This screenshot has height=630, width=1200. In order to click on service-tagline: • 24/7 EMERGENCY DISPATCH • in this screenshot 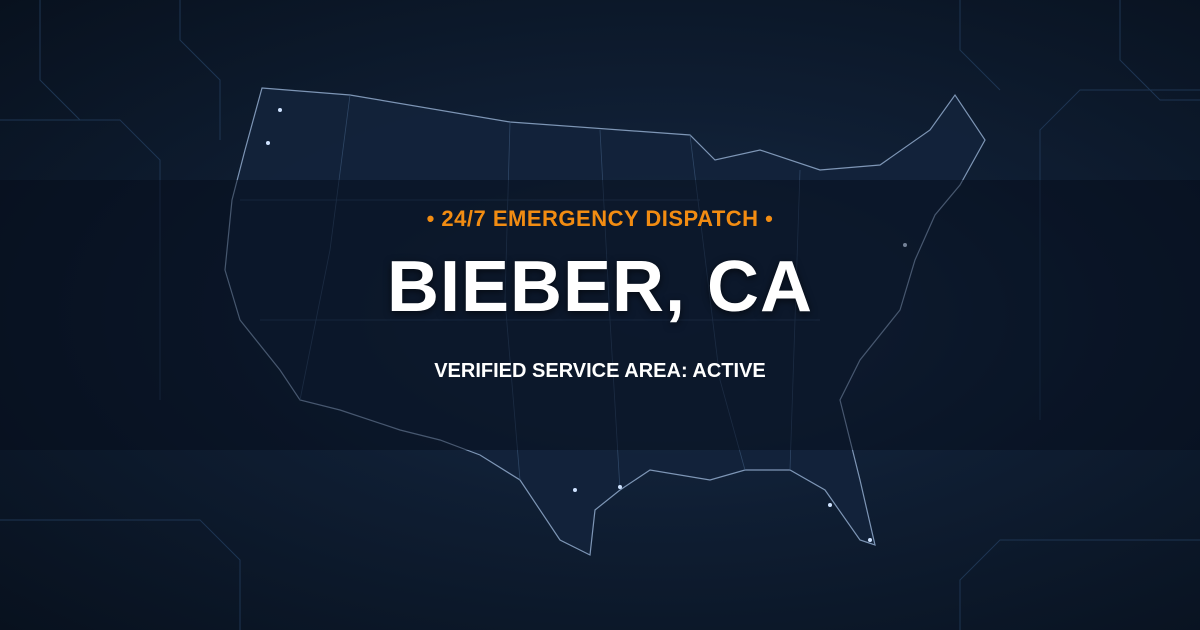, I will do `click(600, 218)`.